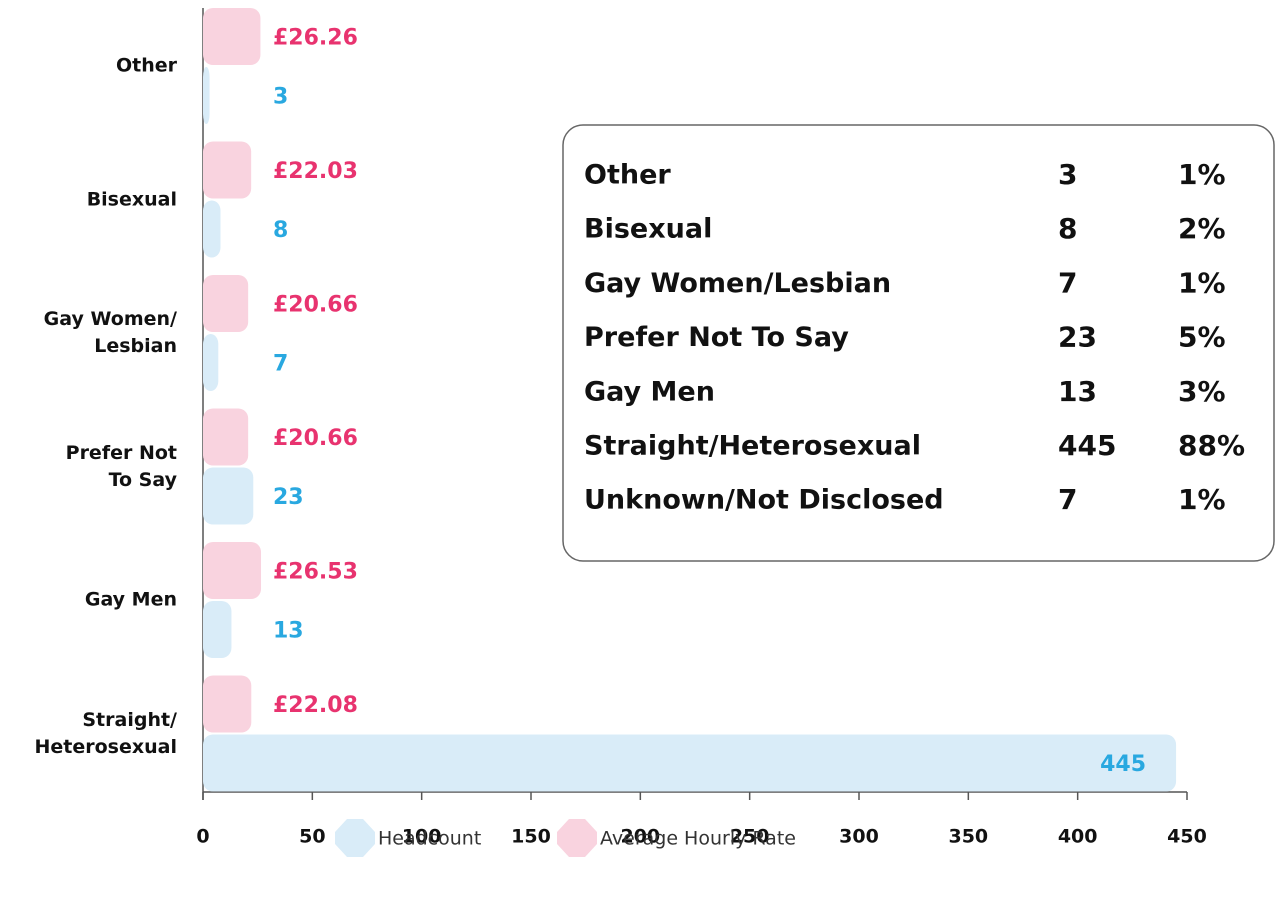 This screenshot has height=913, width=1283. What do you see at coordinates (1077, 337) in the screenshot?
I see `table-cell: 23` at bounding box center [1077, 337].